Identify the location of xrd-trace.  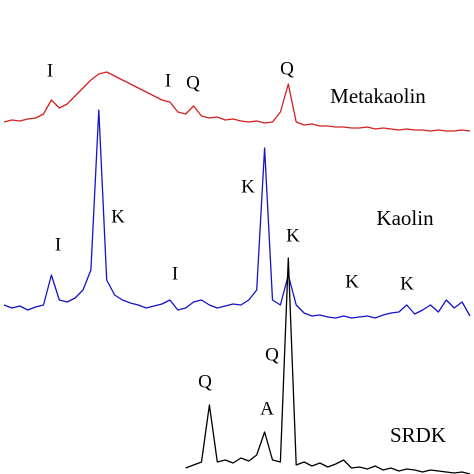
(237, 101).